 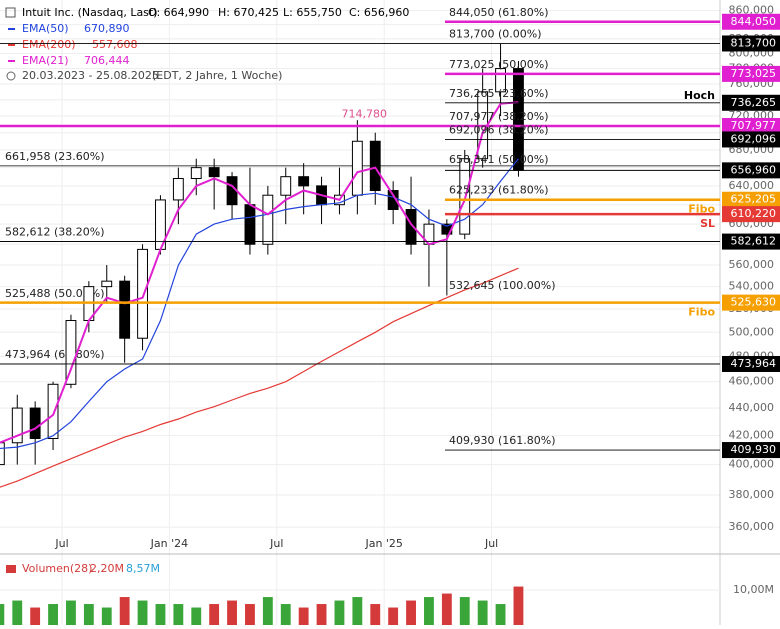 I want to click on fib-label: 736,265 (23.60%), so click(x=499, y=93).